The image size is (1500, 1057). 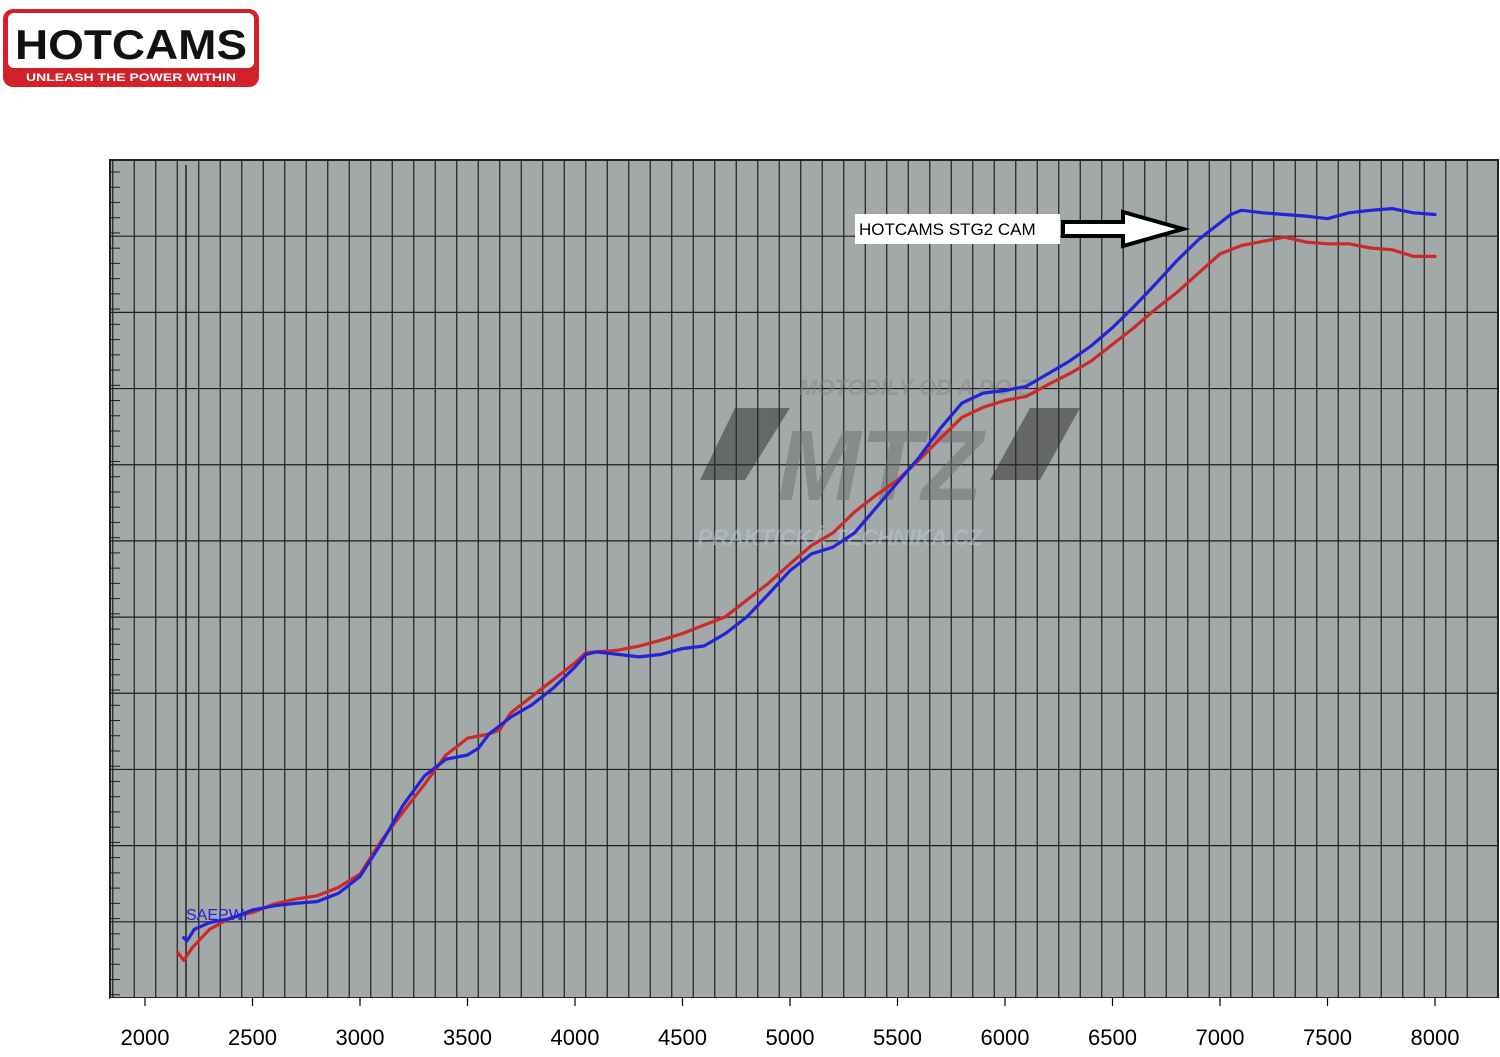 I want to click on watermark-stripe-left, so click(x=745, y=444).